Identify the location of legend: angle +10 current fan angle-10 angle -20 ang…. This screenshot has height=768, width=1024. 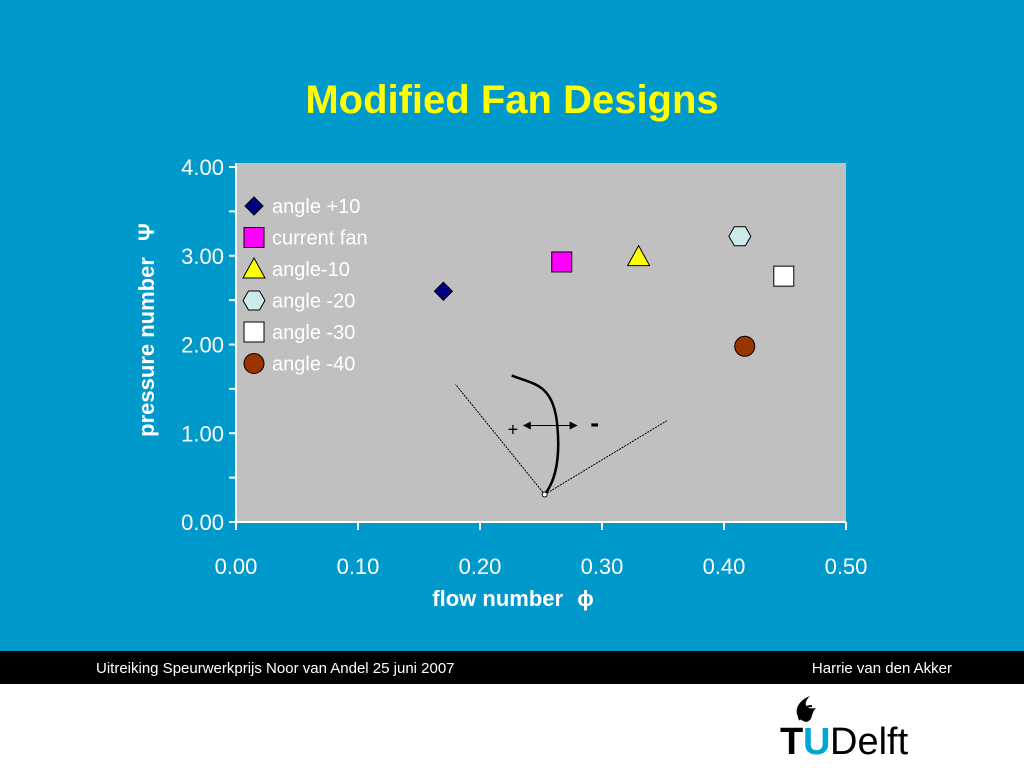
(305, 286).